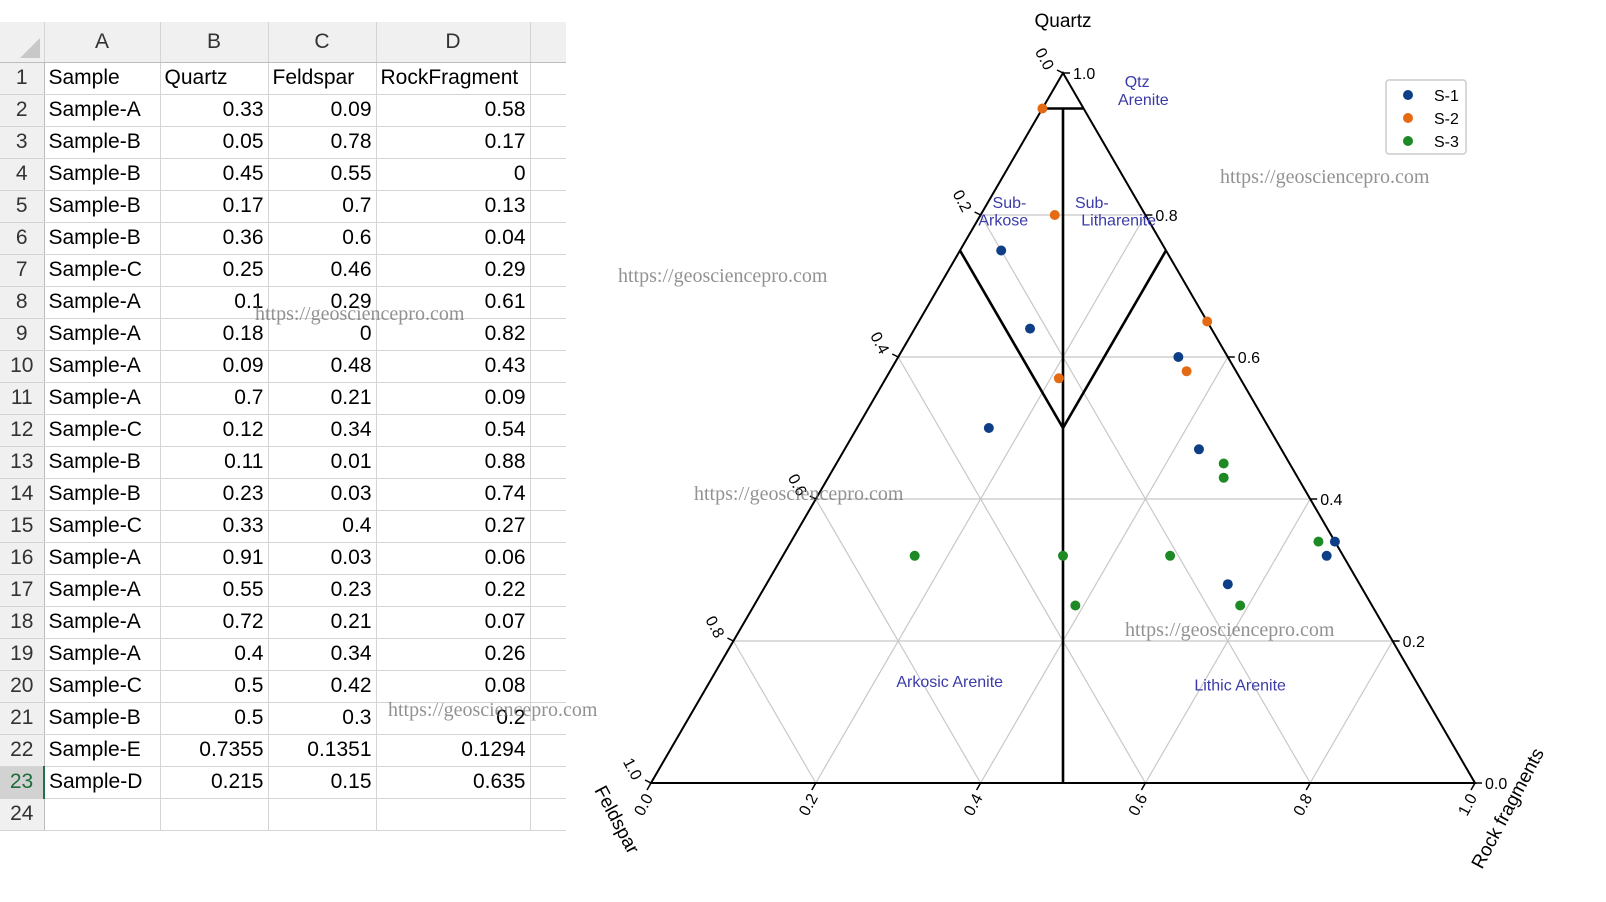 This screenshot has width=1606, height=902. Describe the element at coordinates (22, 430) in the screenshot. I see `row-header: 12` at that location.